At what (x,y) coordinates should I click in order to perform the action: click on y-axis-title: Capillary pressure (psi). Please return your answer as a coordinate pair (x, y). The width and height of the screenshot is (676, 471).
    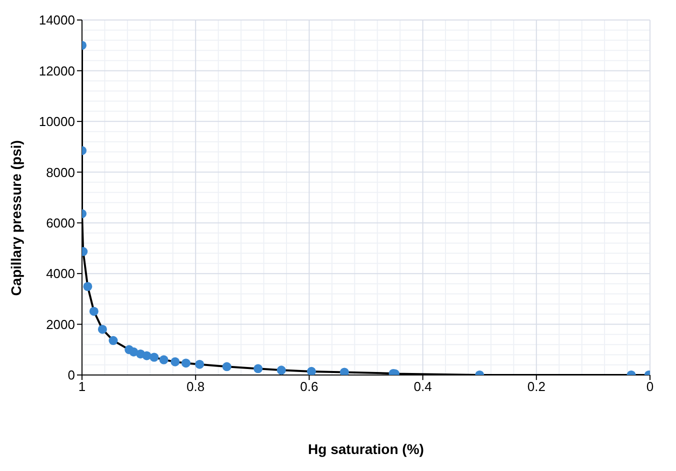
    Looking at the image, I should click on (16, 218).